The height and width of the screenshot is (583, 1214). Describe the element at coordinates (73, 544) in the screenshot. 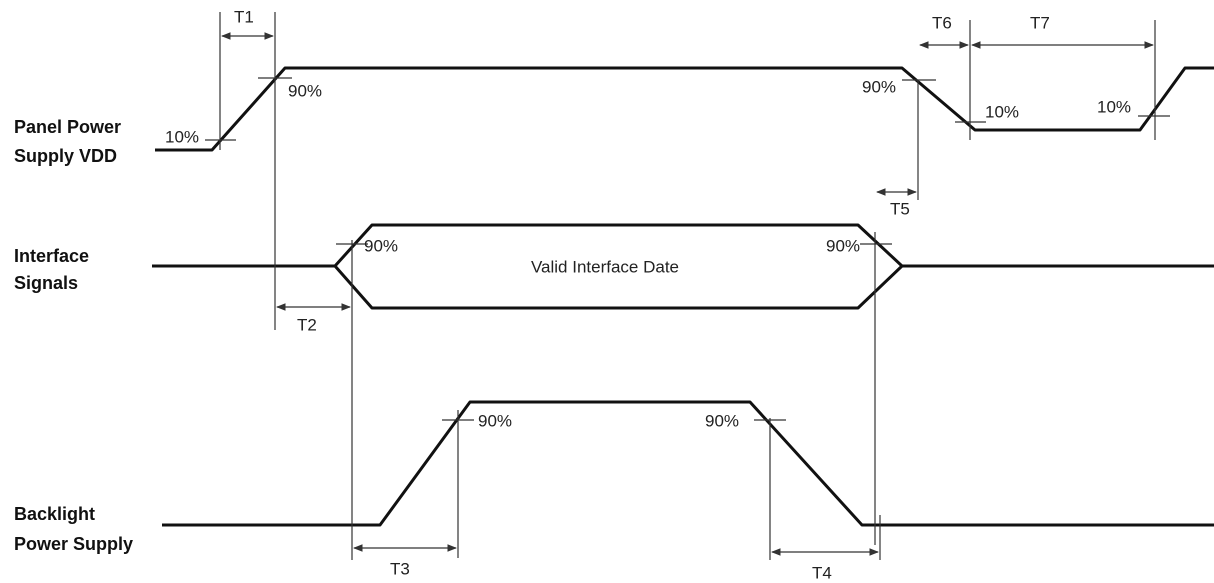

I see `signal-label: Power Supply` at that location.